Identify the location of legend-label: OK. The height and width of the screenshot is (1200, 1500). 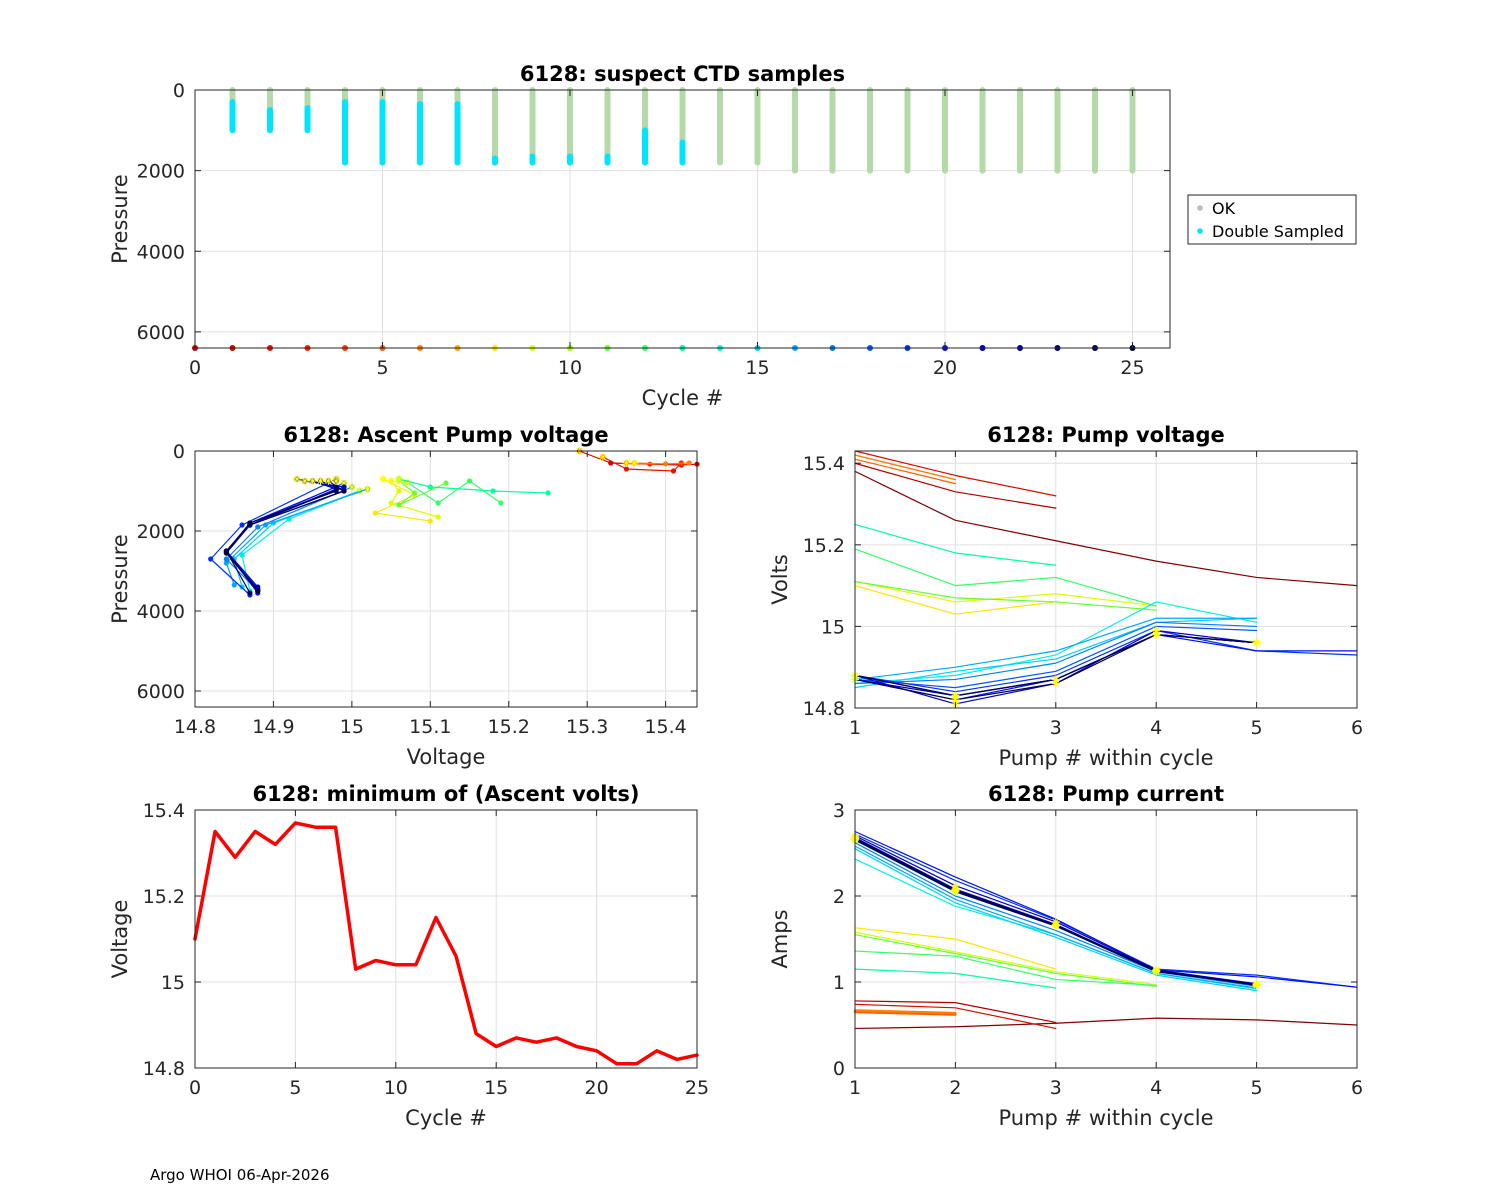
(1224, 208).